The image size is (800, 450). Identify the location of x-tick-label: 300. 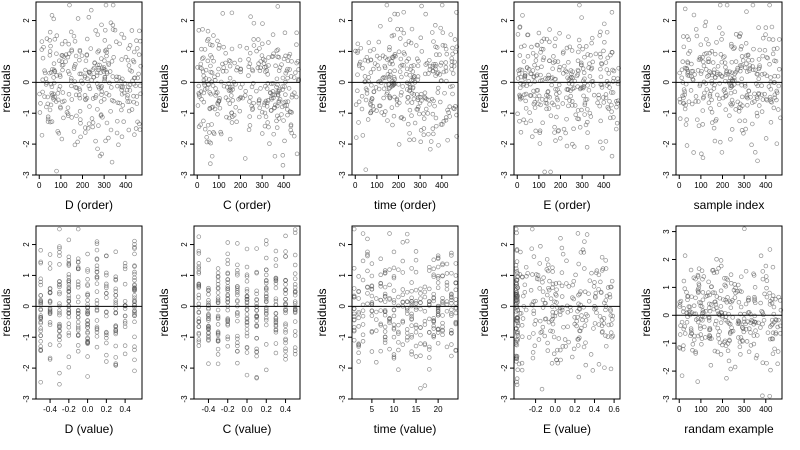
(262, 185).